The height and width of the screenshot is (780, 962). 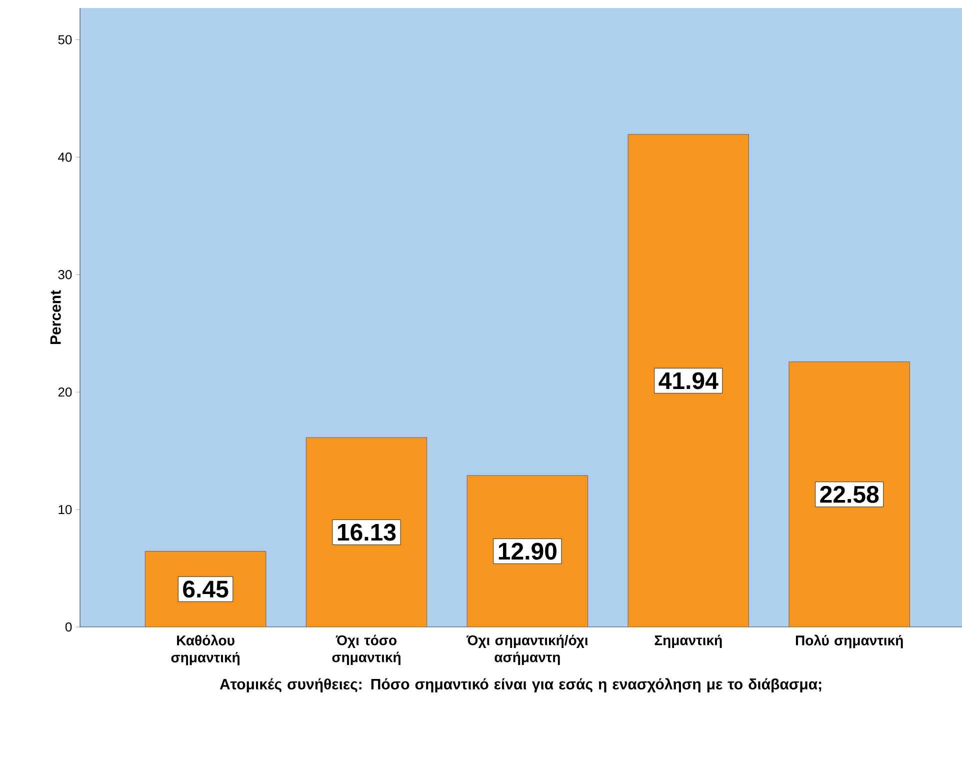 I want to click on x-tick-label: Όχι σημαντική/όχι ασήμαντη, so click(x=527, y=650).